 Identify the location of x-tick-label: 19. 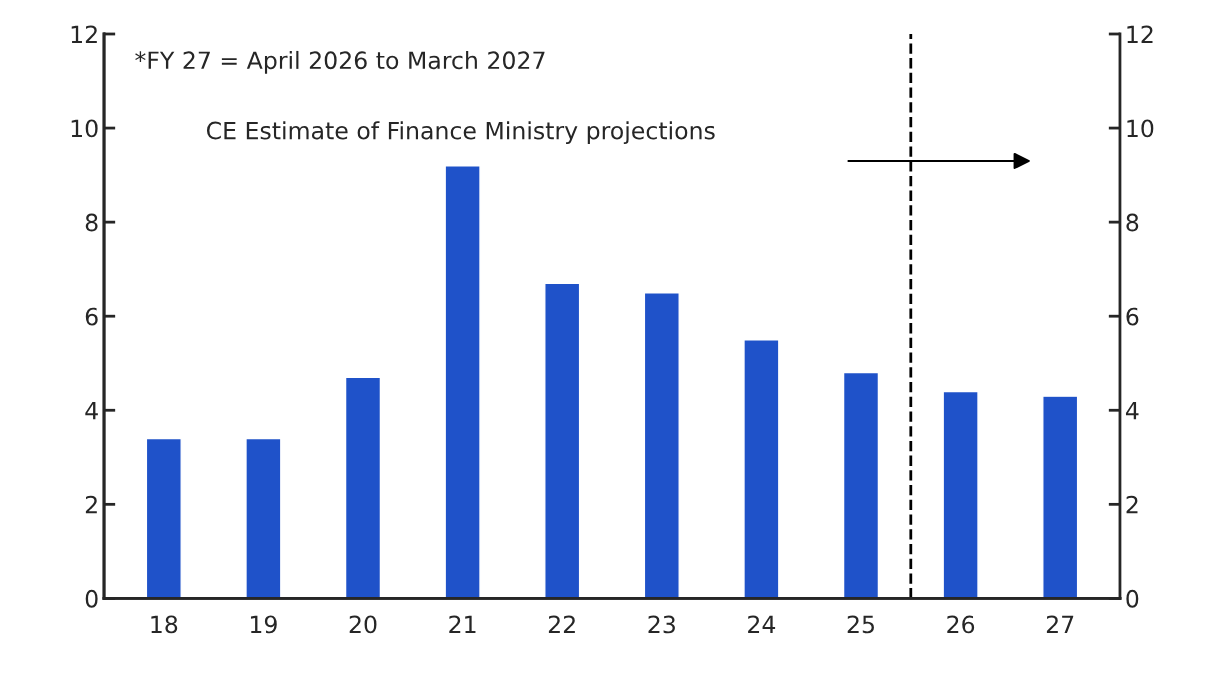
(263, 624).